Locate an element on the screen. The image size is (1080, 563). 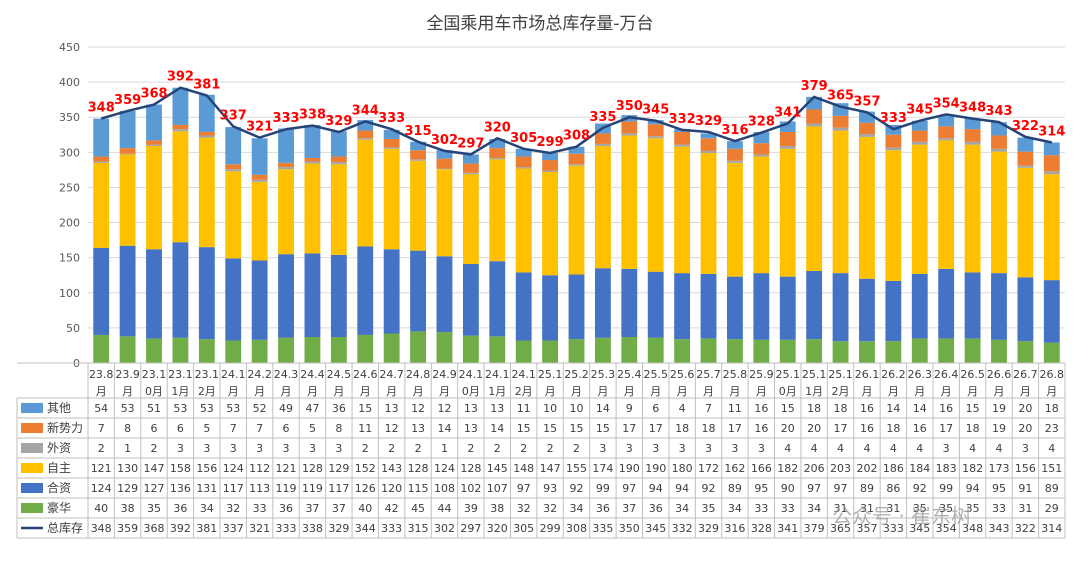
y-tick-label: 50 is located at coordinates (73, 328).